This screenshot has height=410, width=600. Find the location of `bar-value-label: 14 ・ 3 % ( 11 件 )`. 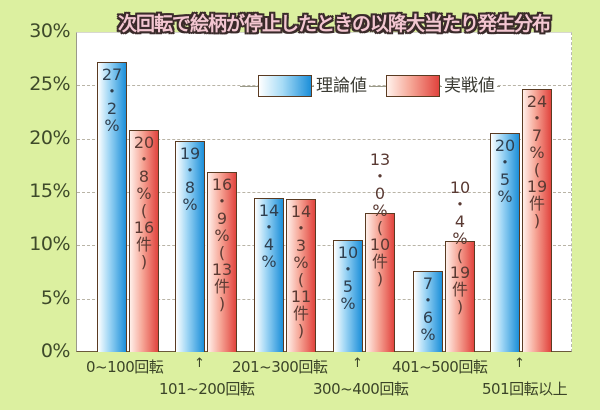

bar-value-label: 14 ・ 3 % ( 11 件 ) is located at coordinates (301, 271).